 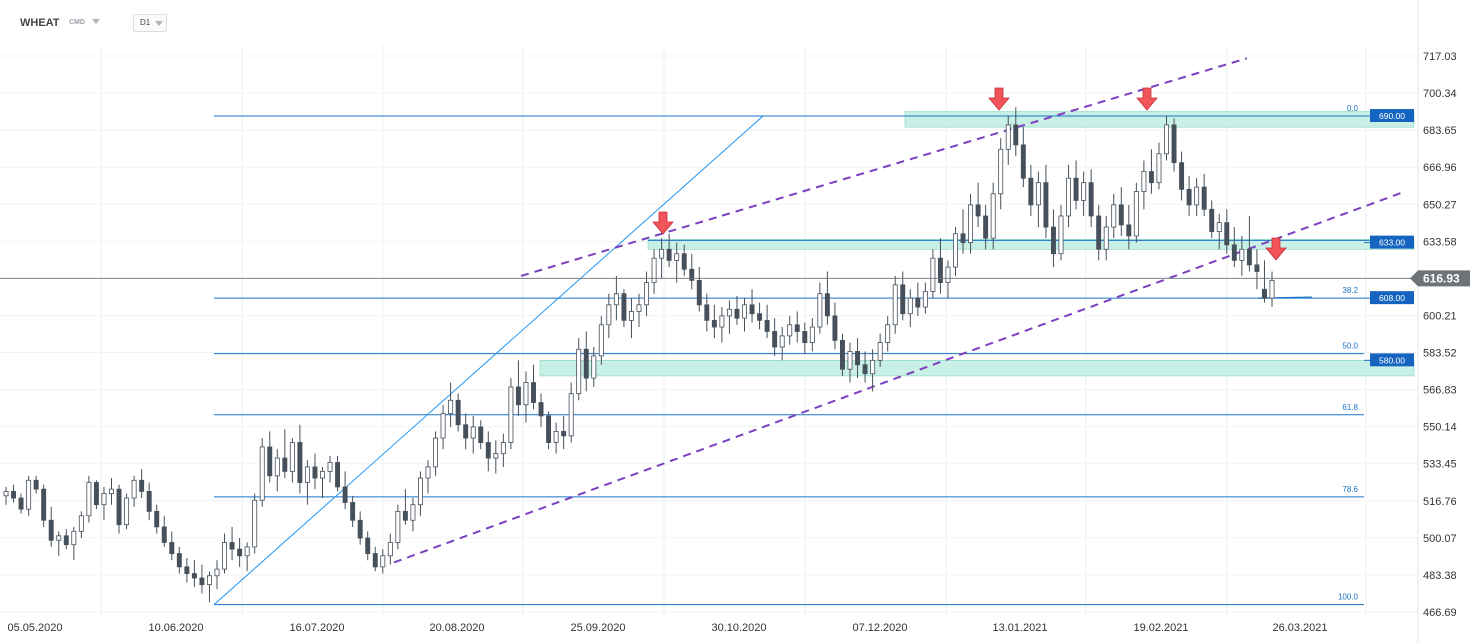 I want to click on y-tick-label: 650.27, so click(x=1440, y=205).